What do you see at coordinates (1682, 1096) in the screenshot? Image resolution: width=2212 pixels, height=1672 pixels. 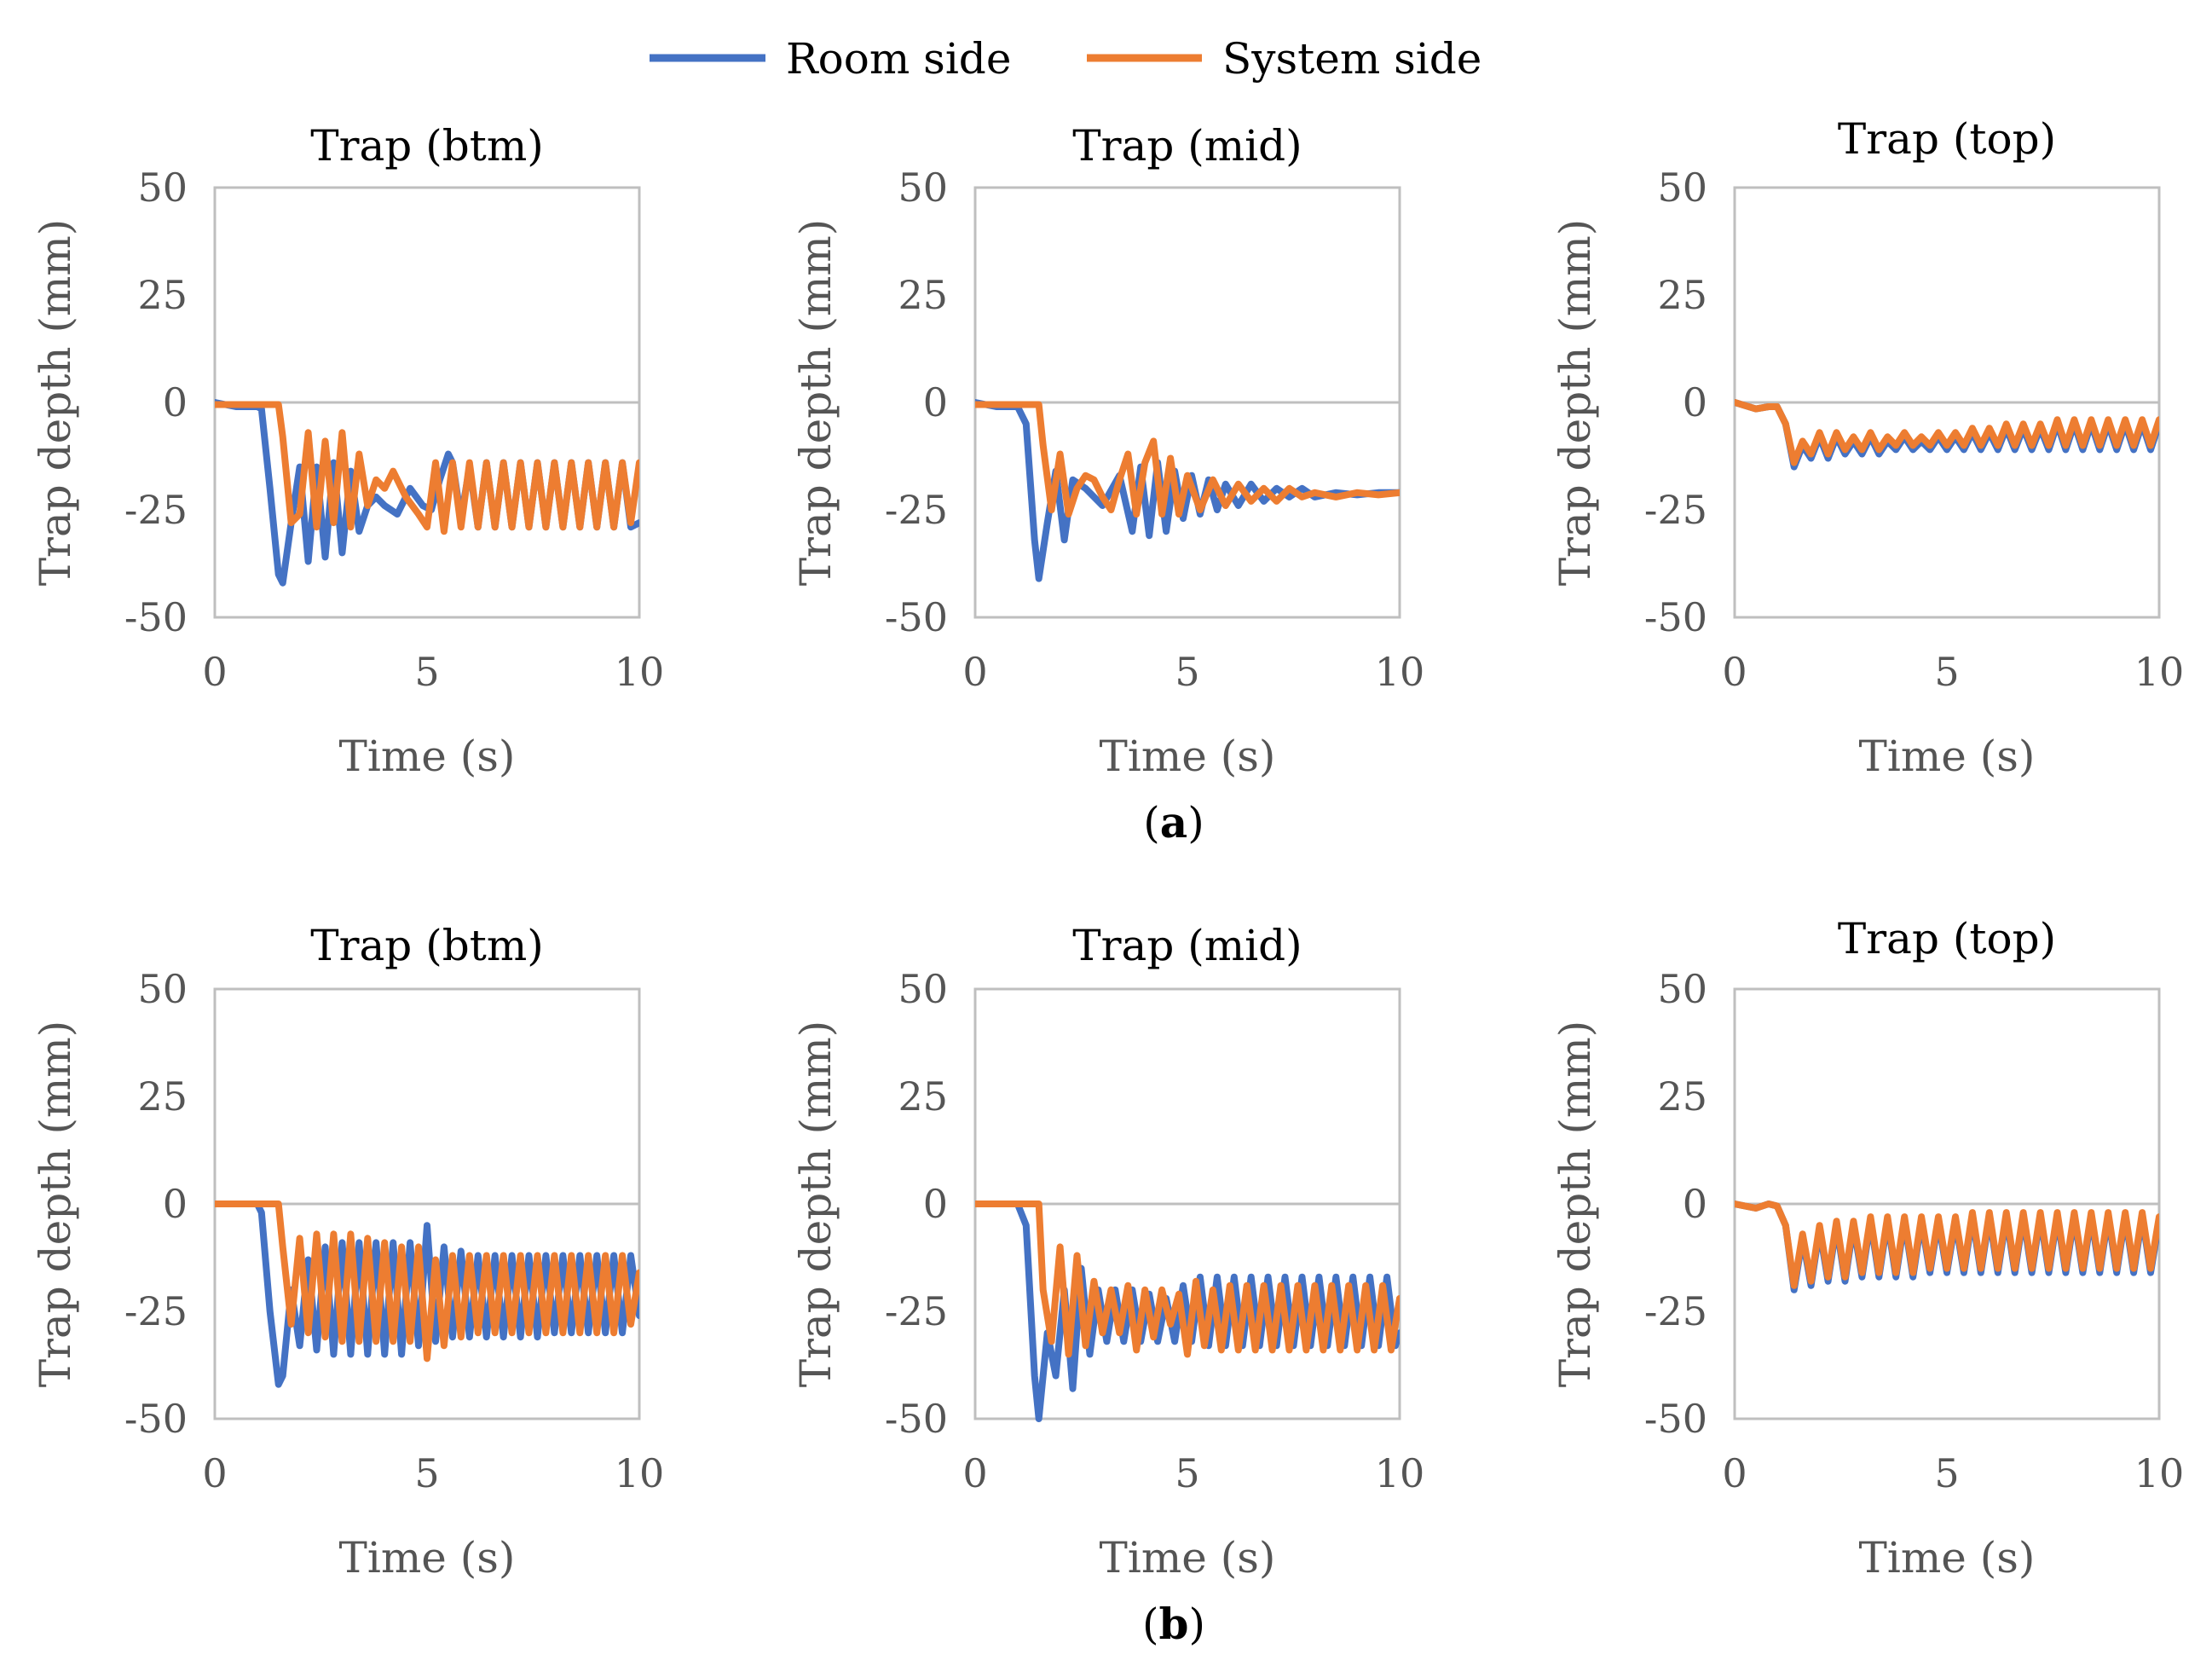 I see `panel-b-trap-top-ytick-25: 25` at bounding box center [1682, 1096].